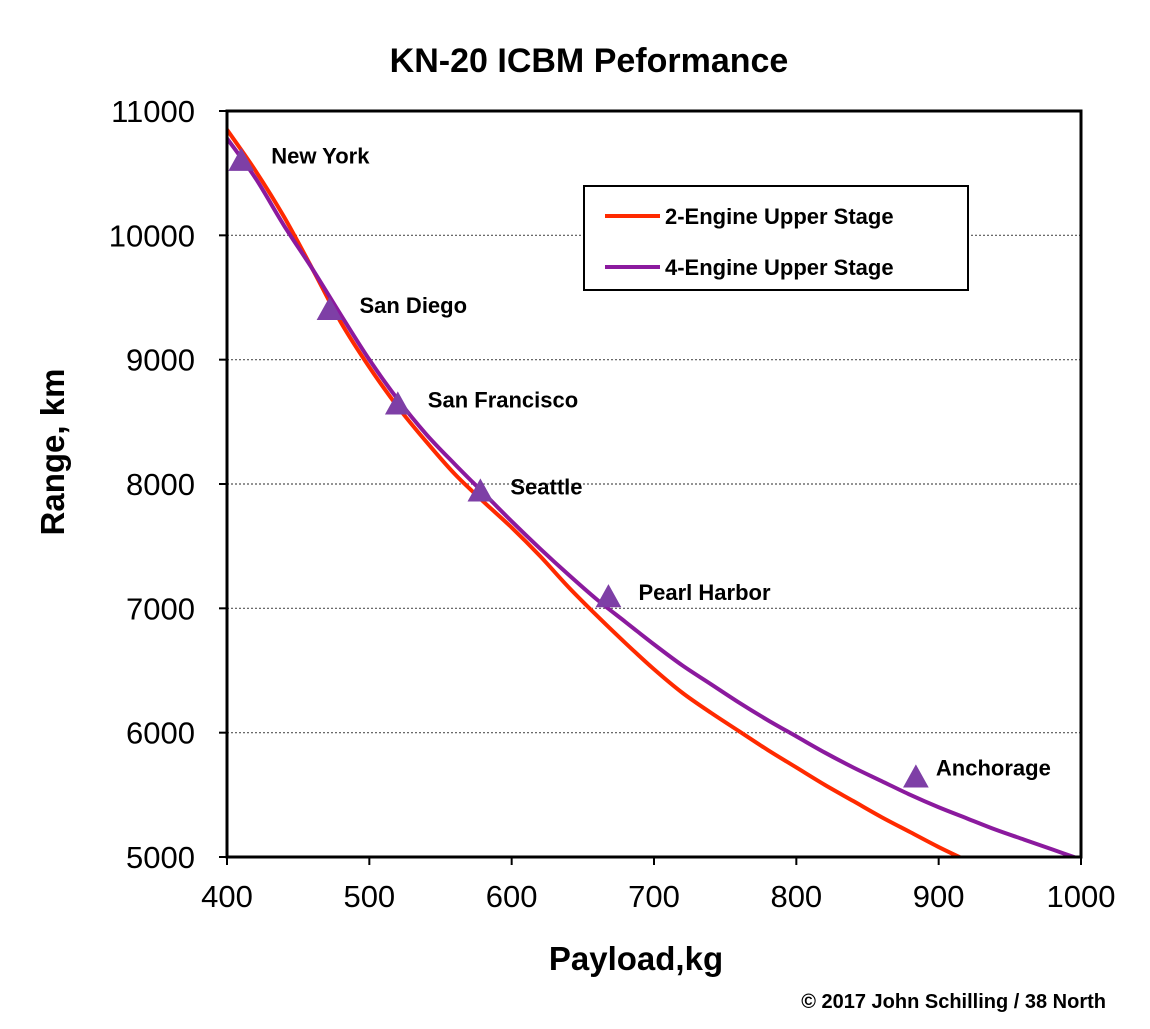 The height and width of the screenshot is (1029, 1150). I want to click on y-tick-label: 9000, so click(160, 360).